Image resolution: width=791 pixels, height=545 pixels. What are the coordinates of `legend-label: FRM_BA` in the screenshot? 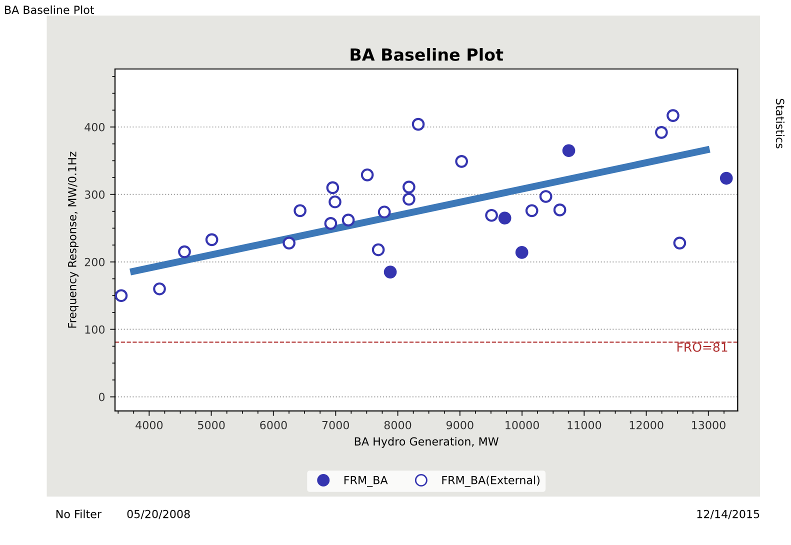 It's located at (366, 481).